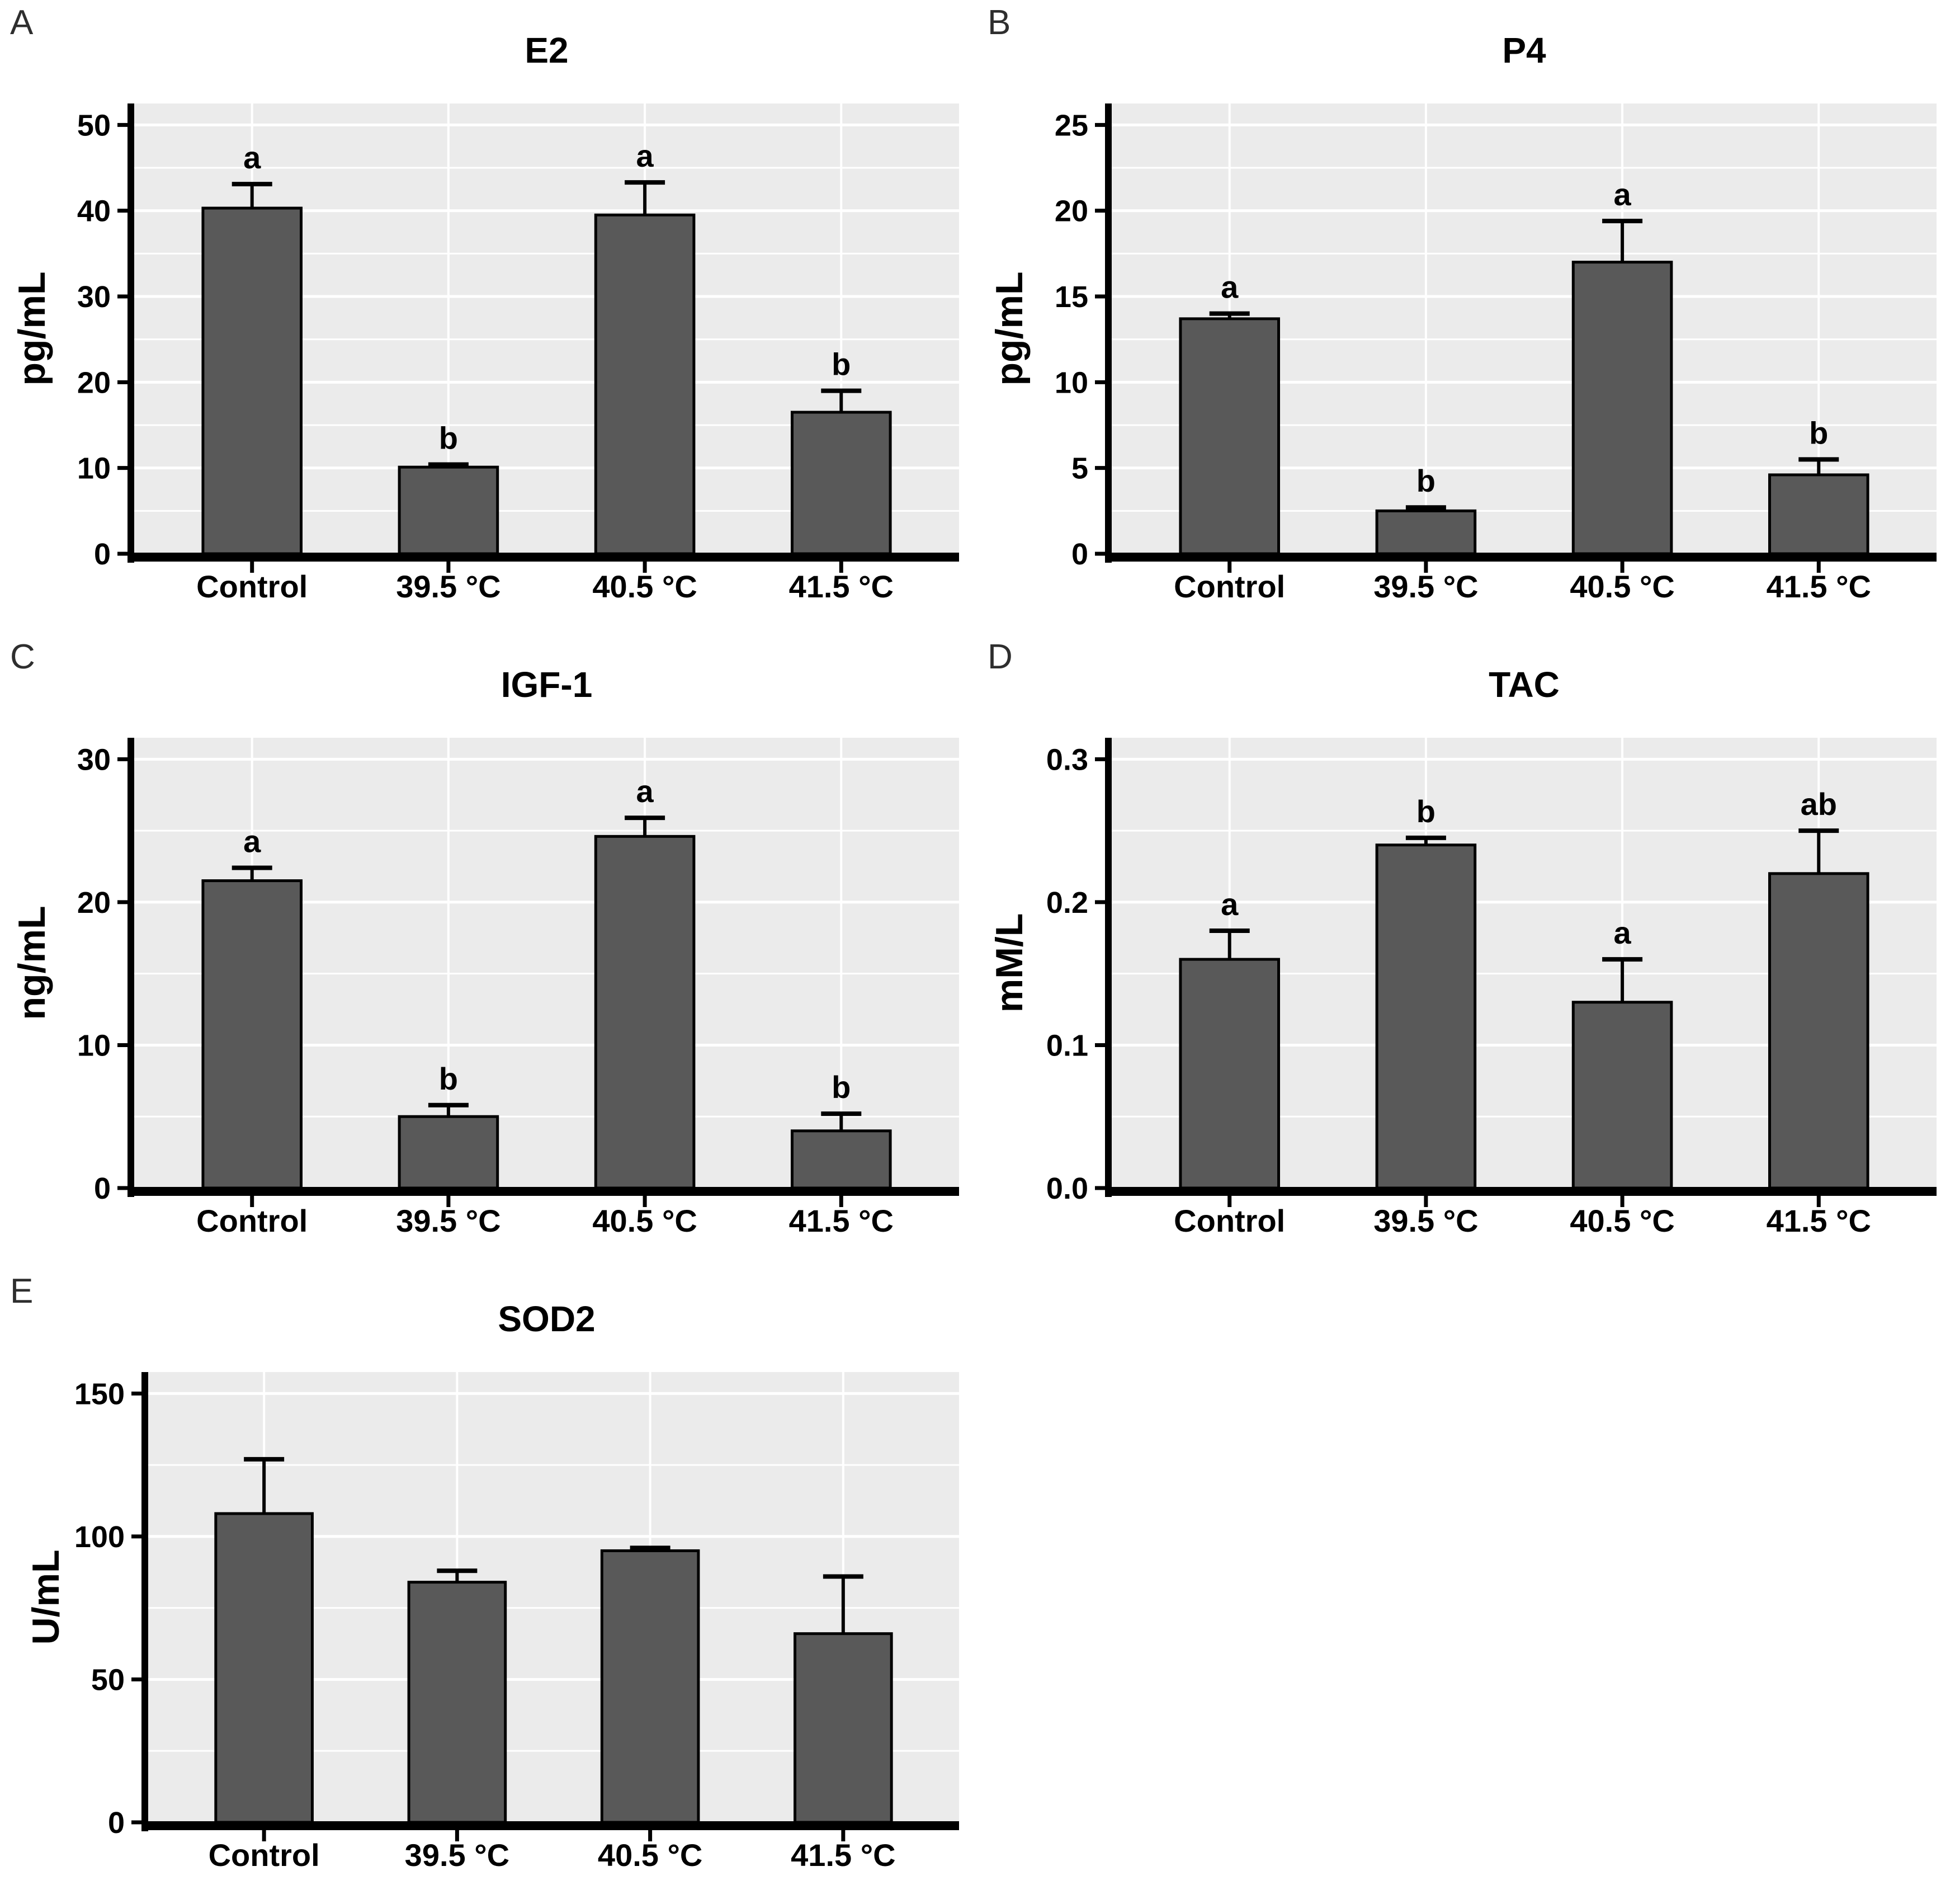  Describe the element at coordinates (1067, 759) in the screenshot. I see `svg-text: 0.3` at that location.